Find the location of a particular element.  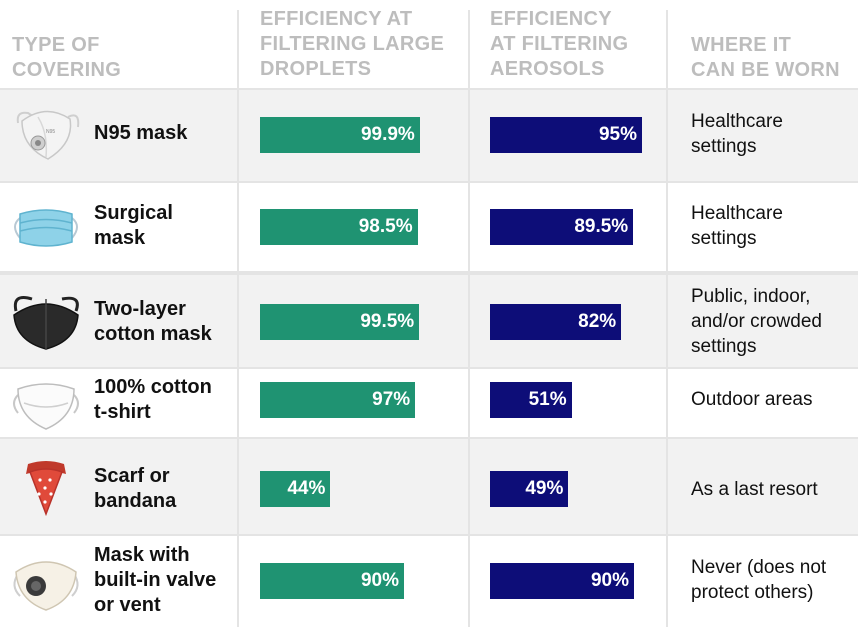

aerosol-value-label: 51% is located at coordinates (547, 399).